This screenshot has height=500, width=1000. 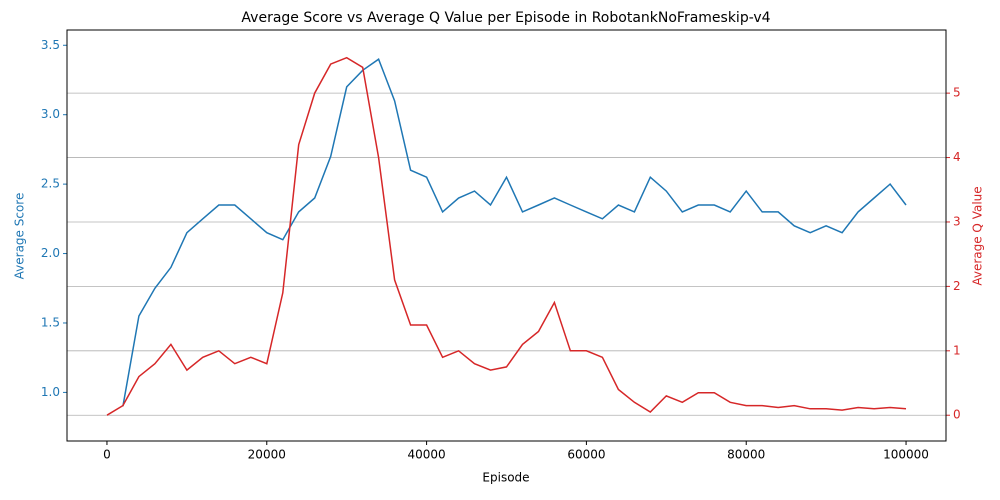 What do you see at coordinates (978, 235) in the screenshot?
I see `y2-axis-label: Average Q Value` at bounding box center [978, 235].